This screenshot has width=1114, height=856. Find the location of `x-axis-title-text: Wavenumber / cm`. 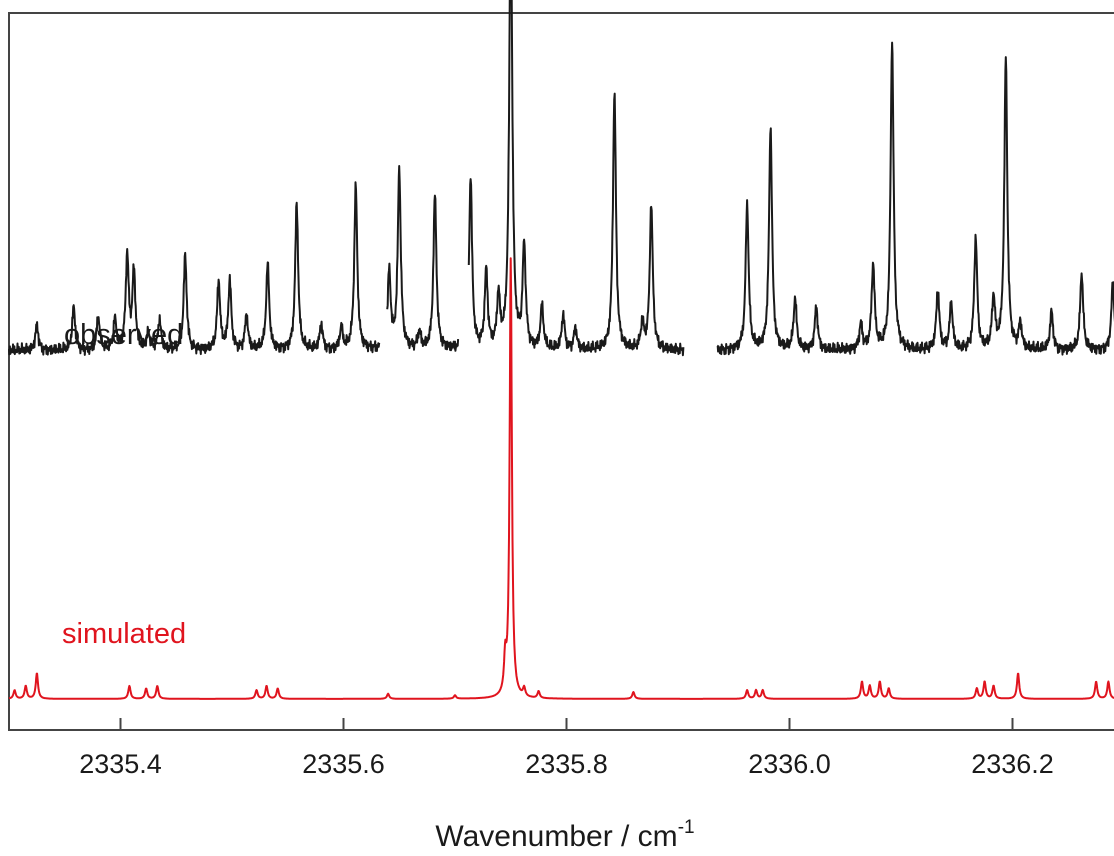

x-axis-title-text: Wavenumber / cm is located at coordinates (556, 836).